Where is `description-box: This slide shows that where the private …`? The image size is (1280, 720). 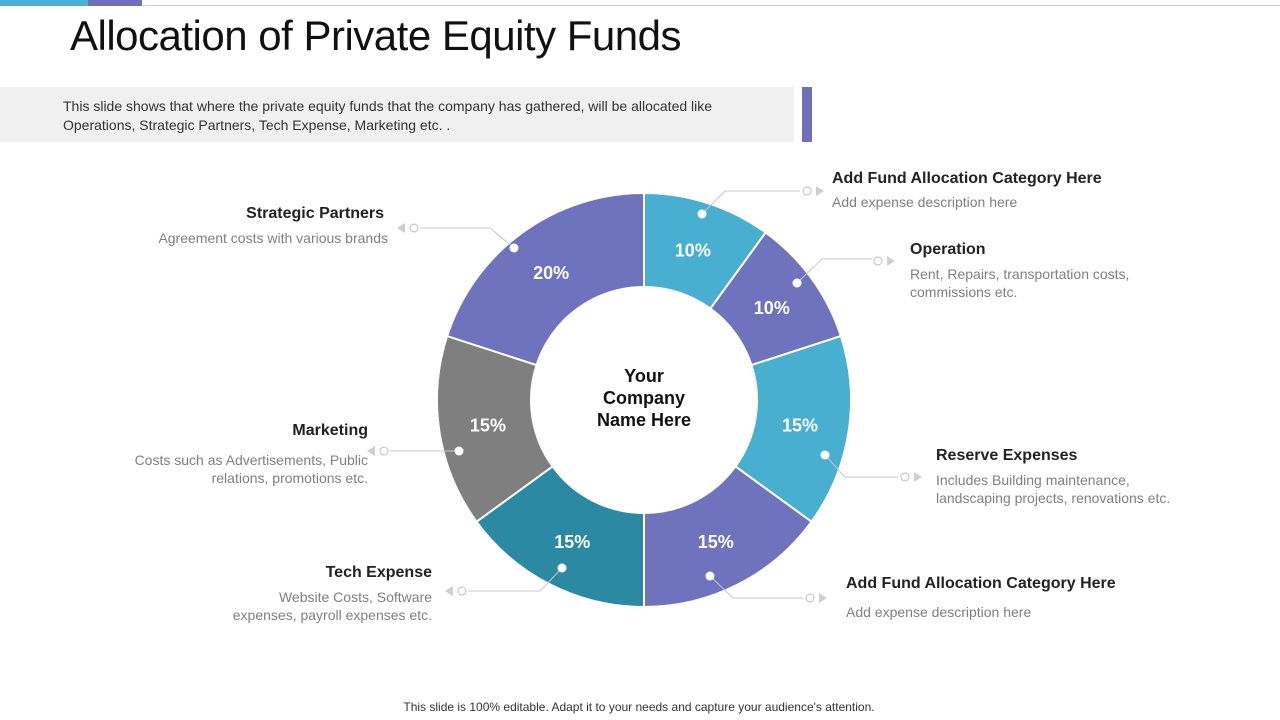
description-box: This slide shows that where the private … is located at coordinates (397, 114).